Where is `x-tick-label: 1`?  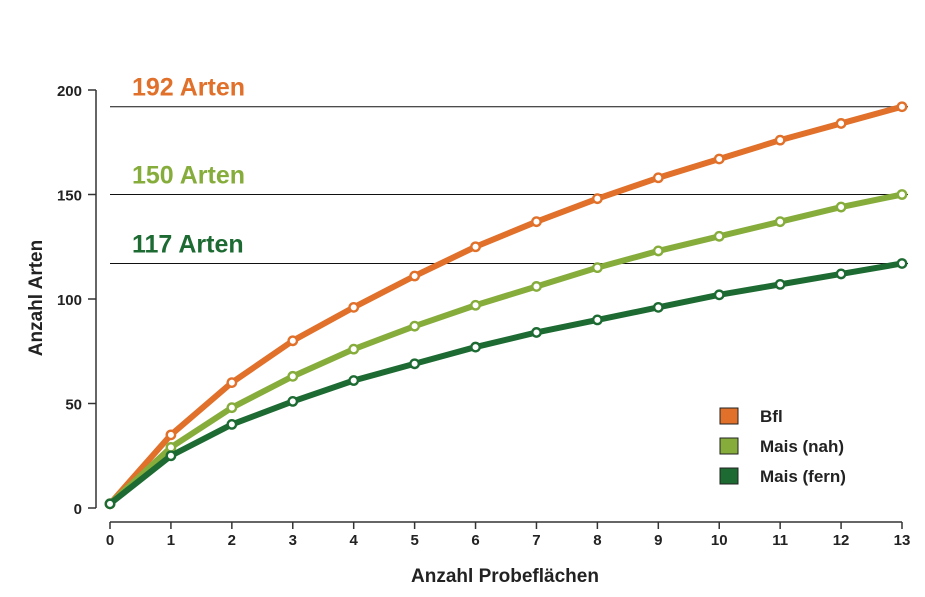
x-tick-label: 1 is located at coordinates (171, 540).